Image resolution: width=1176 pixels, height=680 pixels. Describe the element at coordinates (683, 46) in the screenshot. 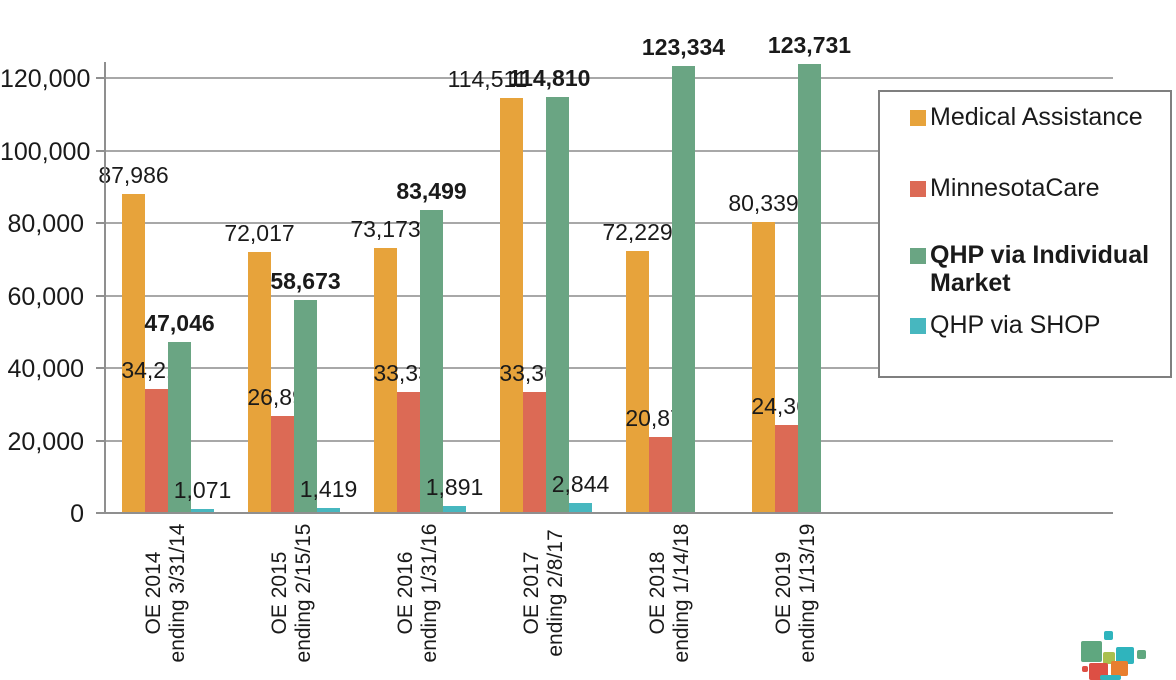

I see `data-label: 123,334` at that location.